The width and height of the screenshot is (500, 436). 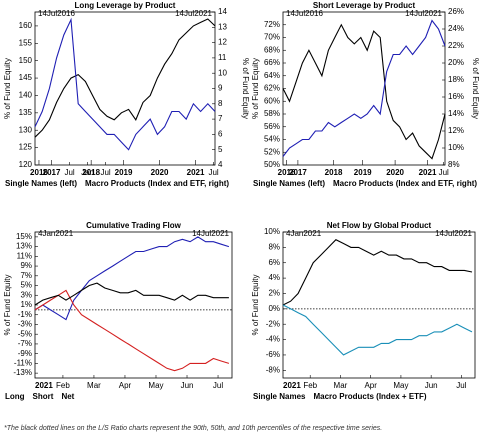 What do you see at coordinates (456, 79) in the screenshot?
I see `y2-tick-label: 18%` at bounding box center [456, 79].